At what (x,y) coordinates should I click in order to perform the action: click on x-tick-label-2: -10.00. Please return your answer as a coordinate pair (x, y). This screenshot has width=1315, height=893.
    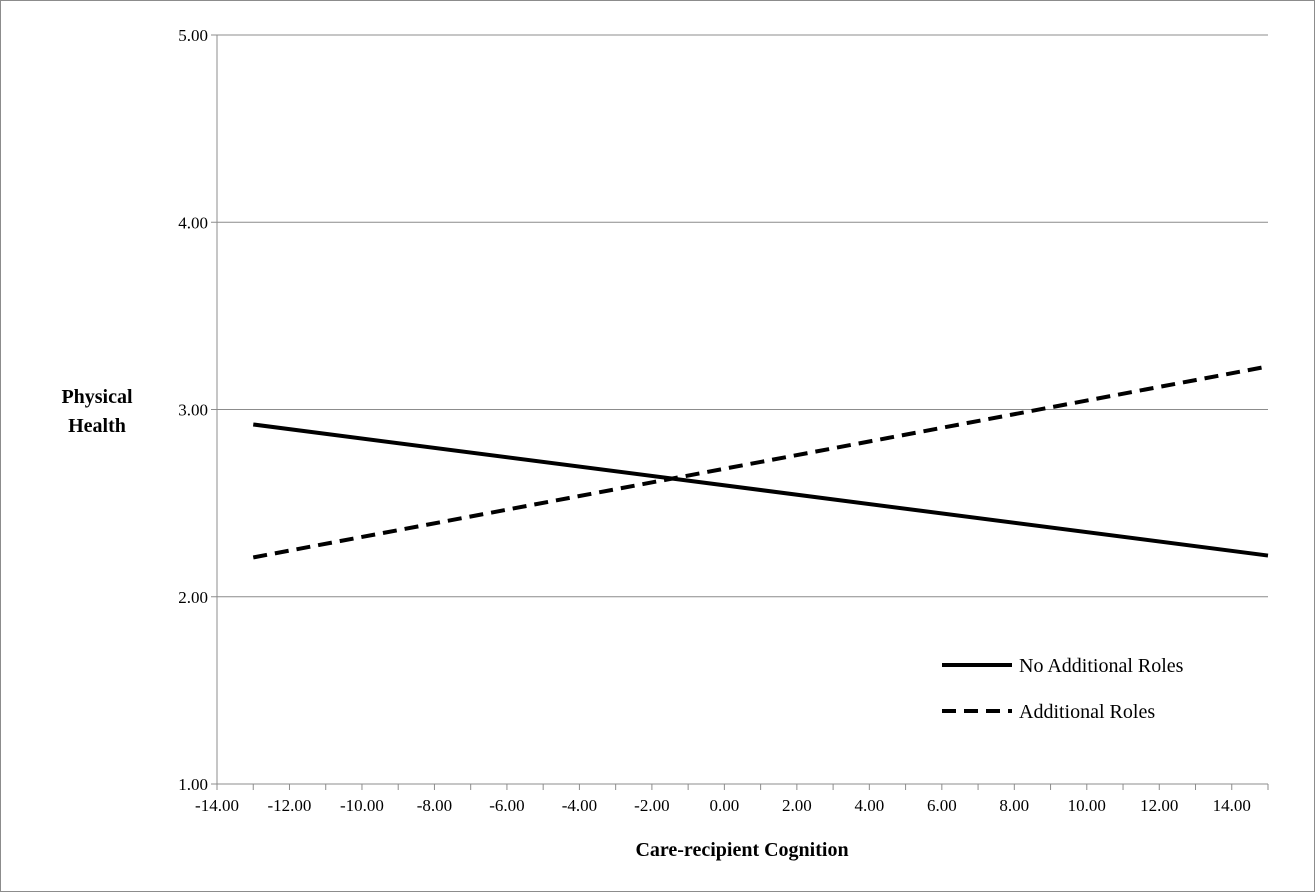
    Looking at the image, I should click on (362, 805).